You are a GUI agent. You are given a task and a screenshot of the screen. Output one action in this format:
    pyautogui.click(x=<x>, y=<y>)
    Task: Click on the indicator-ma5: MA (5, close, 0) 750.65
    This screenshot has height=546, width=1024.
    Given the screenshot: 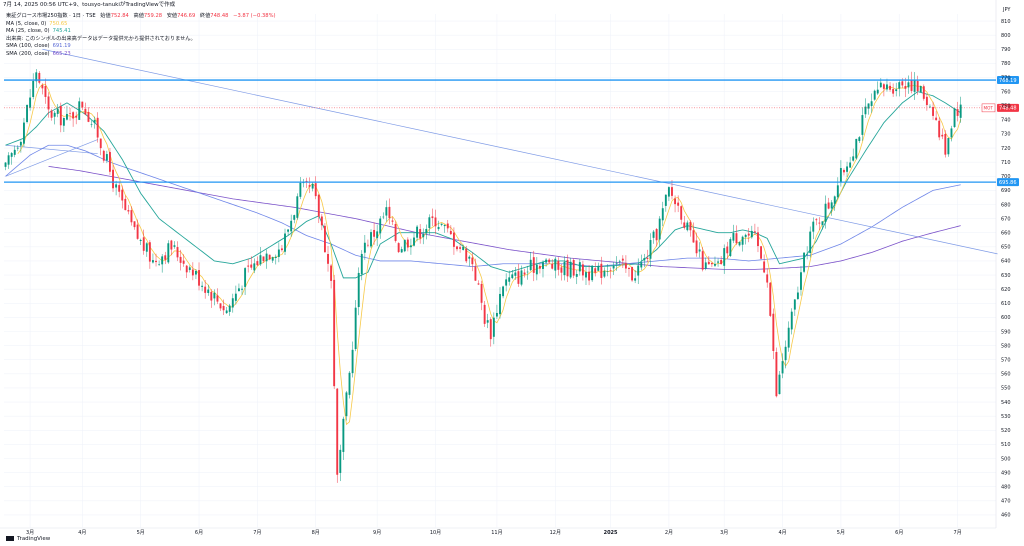 What is the action you would take?
    pyautogui.click(x=141, y=25)
    